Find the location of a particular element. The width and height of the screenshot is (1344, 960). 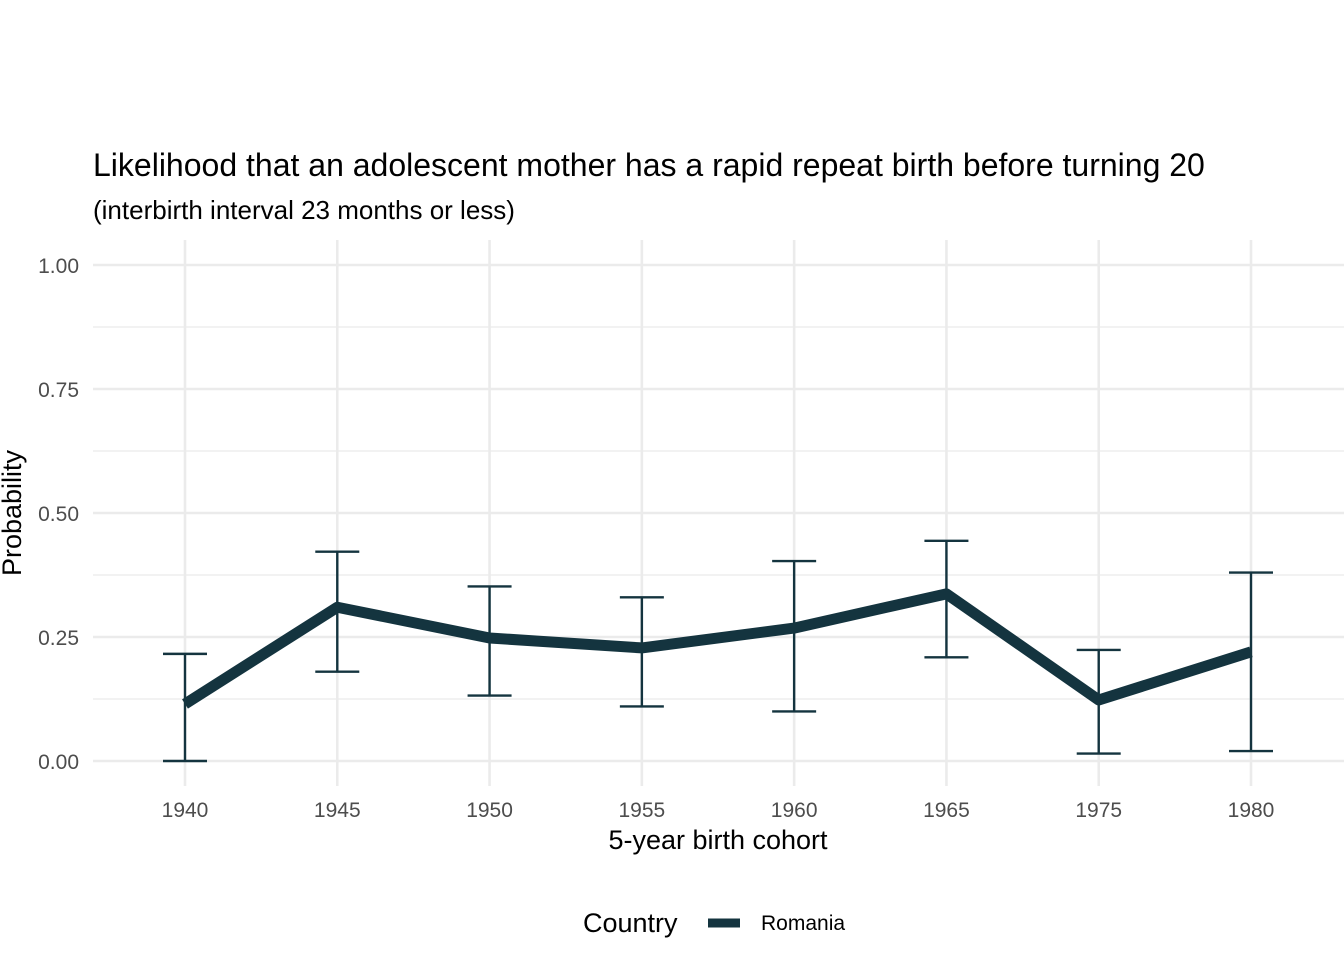

legend-label-romania: Romania is located at coordinates (803, 923).